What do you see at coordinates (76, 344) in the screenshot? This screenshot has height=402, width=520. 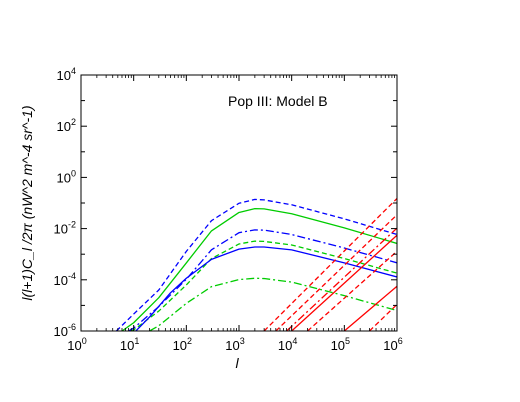 I see `x-tick-label: 10⁰` at bounding box center [76, 344].